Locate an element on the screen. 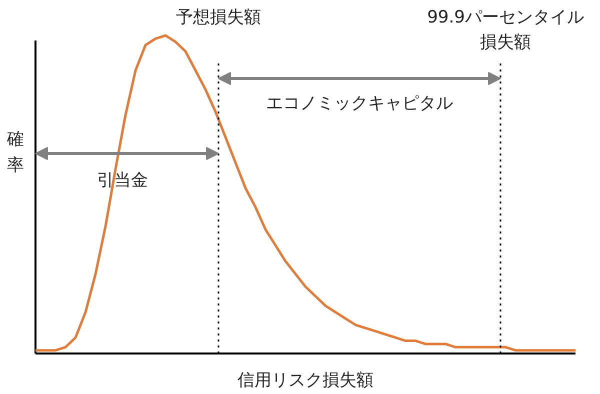 This screenshot has height=394, width=600. annotation: 引当金 is located at coordinates (122, 180).